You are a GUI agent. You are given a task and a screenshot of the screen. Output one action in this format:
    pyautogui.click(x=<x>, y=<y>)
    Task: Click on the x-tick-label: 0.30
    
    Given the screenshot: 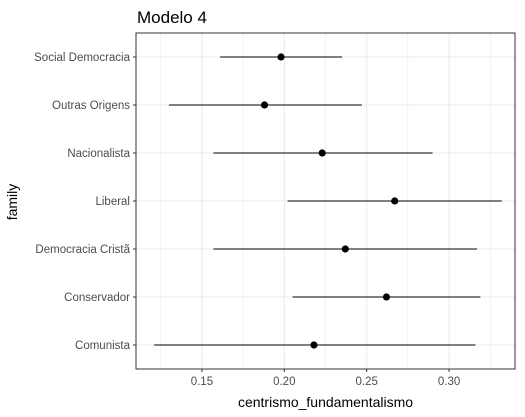 What is the action you would take?
    pyautogui.click(x=449, y=382)
    